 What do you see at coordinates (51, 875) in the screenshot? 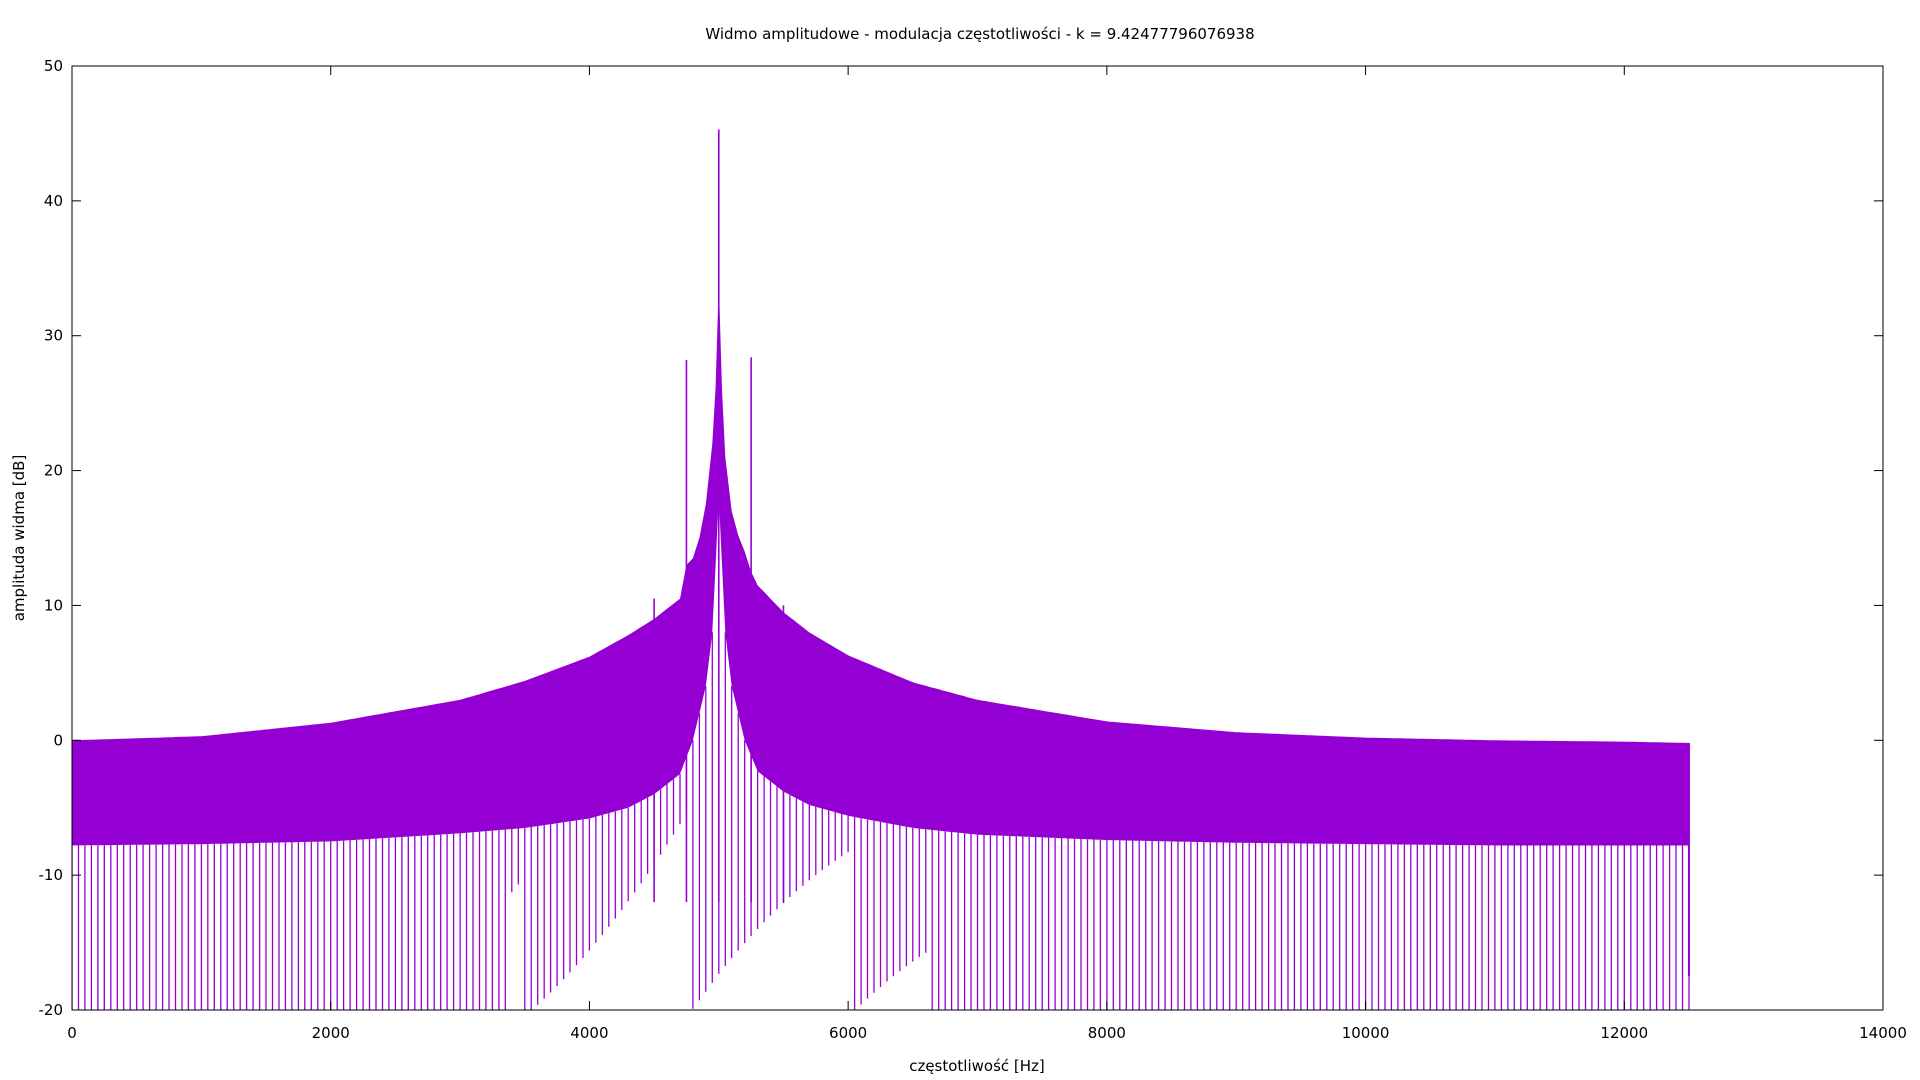
I see `y-tick-label: -10` at bounding box center [51, 875].